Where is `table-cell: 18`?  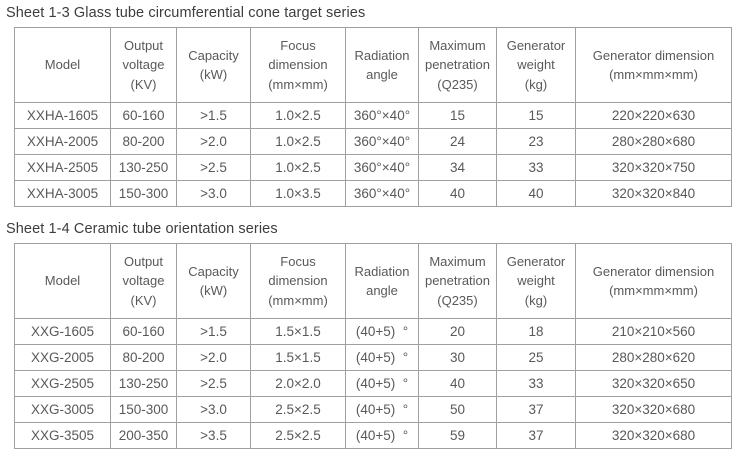
table-cell: 18 is located at coordinates (536, 331).